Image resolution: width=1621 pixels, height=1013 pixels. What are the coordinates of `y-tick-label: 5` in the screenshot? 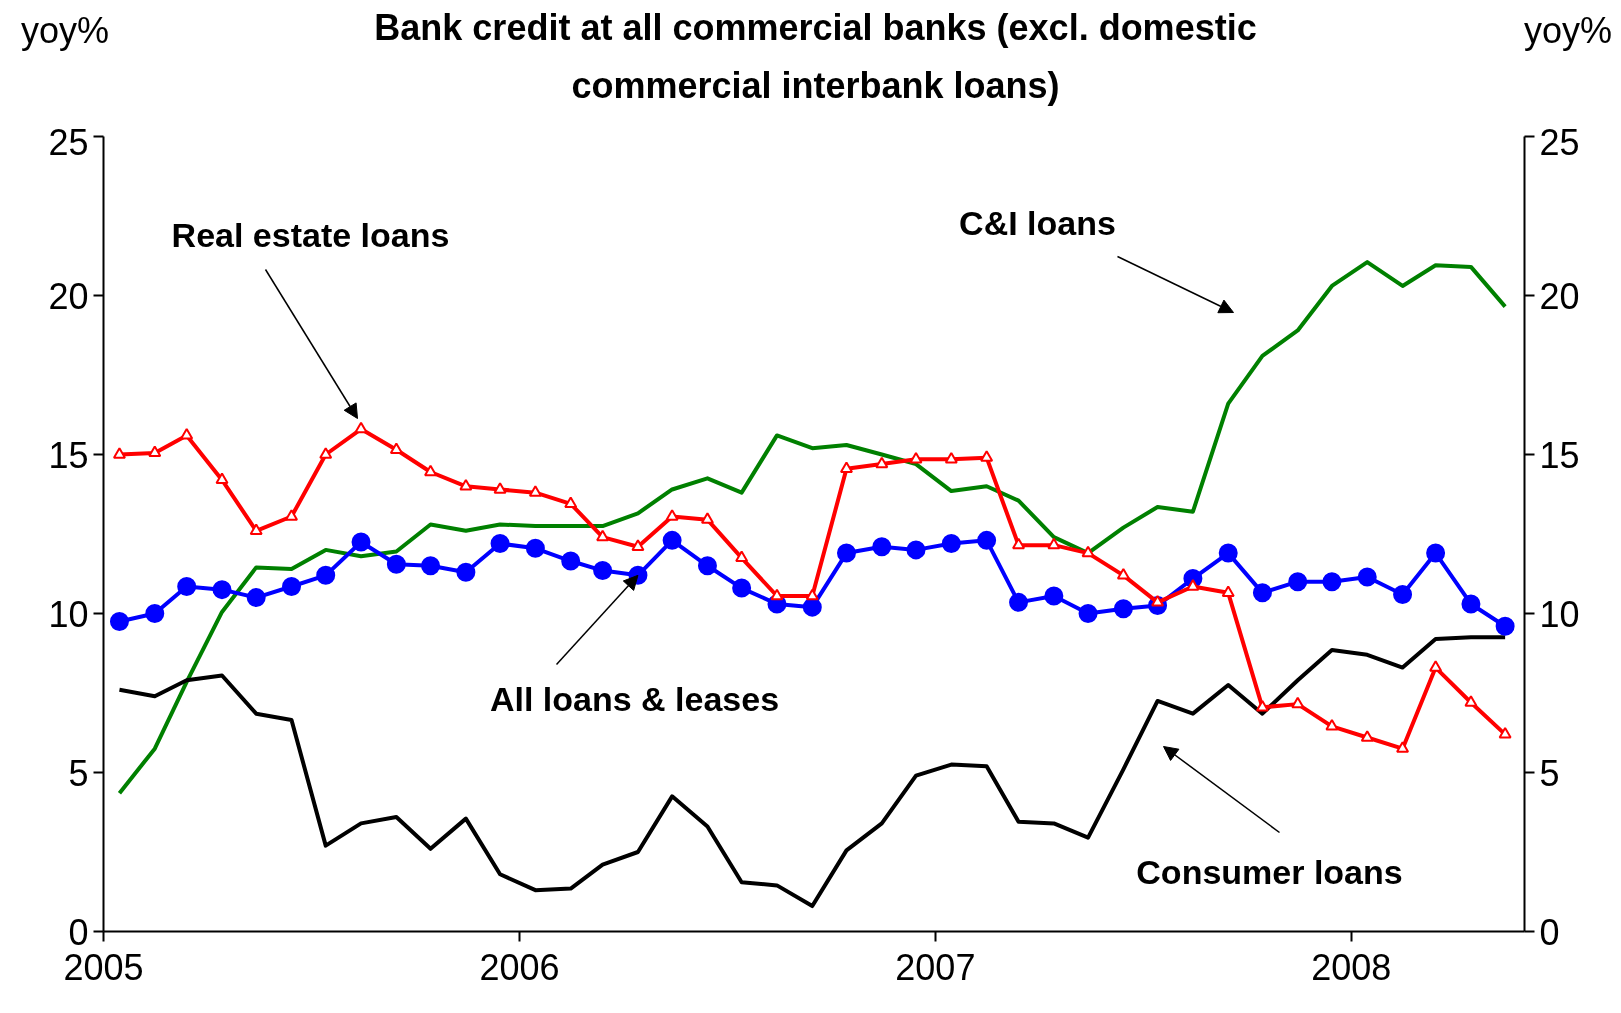 It's located at (78, 773).